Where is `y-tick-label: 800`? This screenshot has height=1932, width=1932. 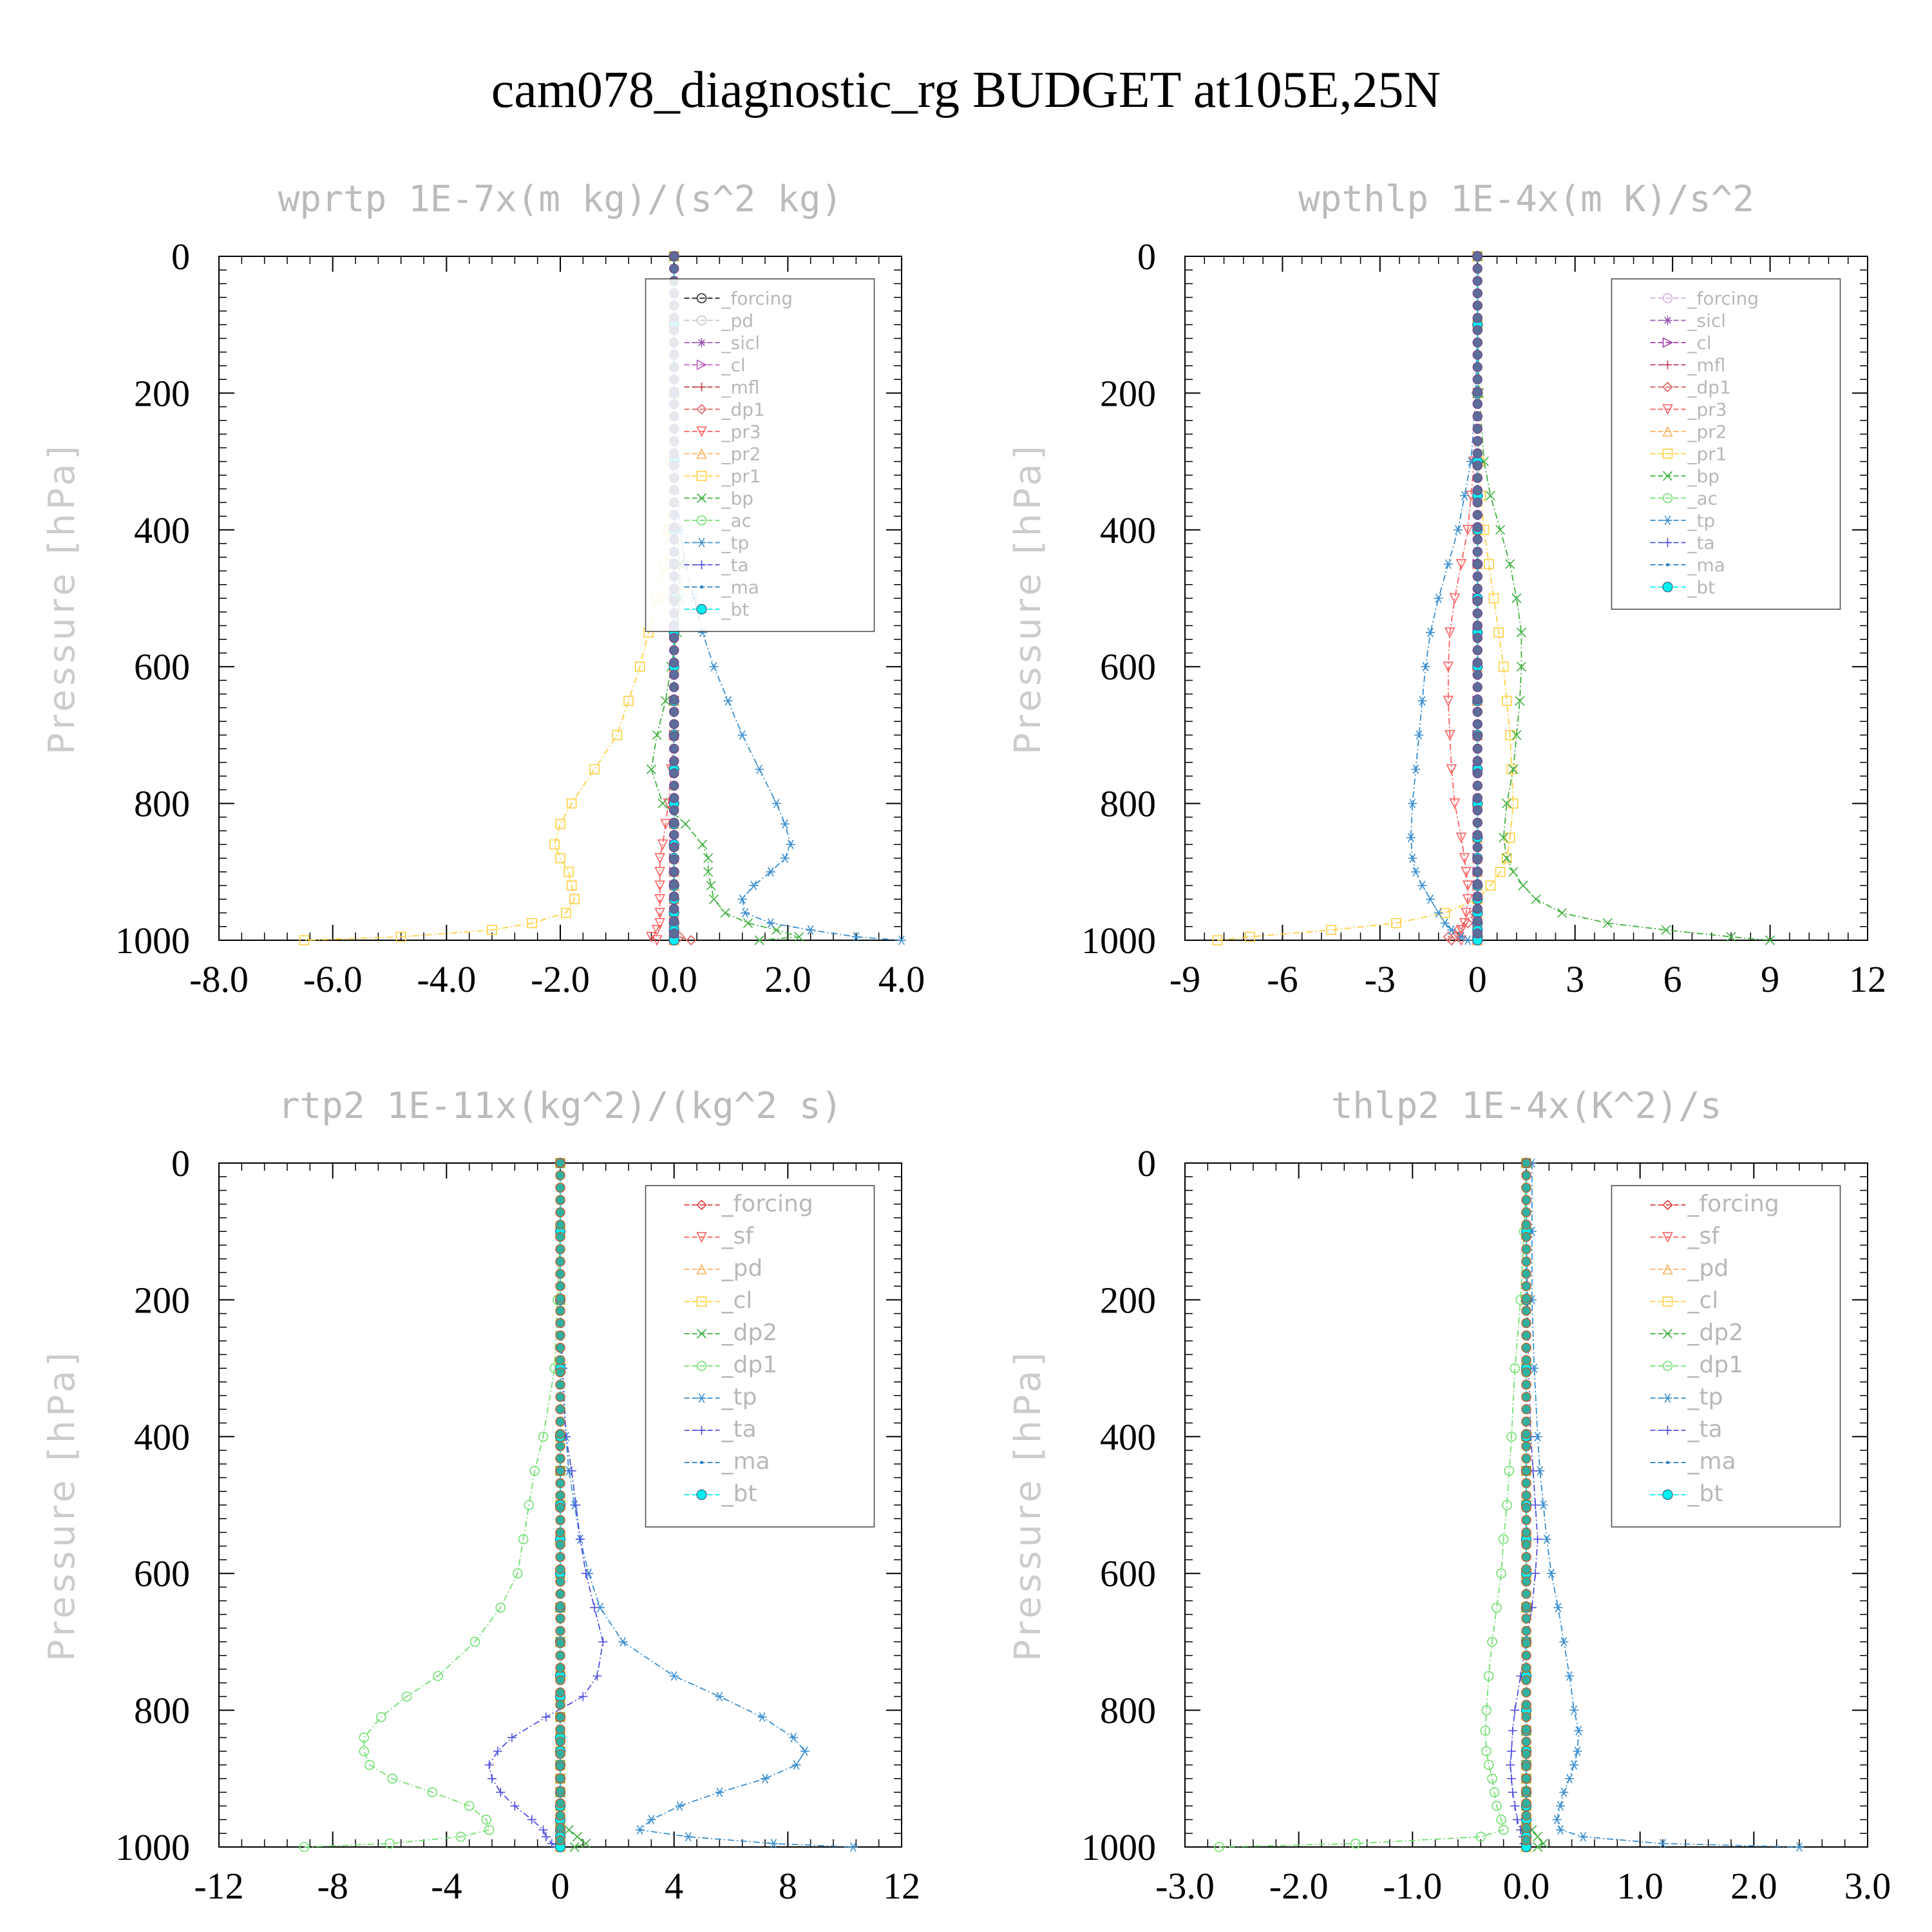
y-tick-label: 800 is located at coordinates (162, 1711).